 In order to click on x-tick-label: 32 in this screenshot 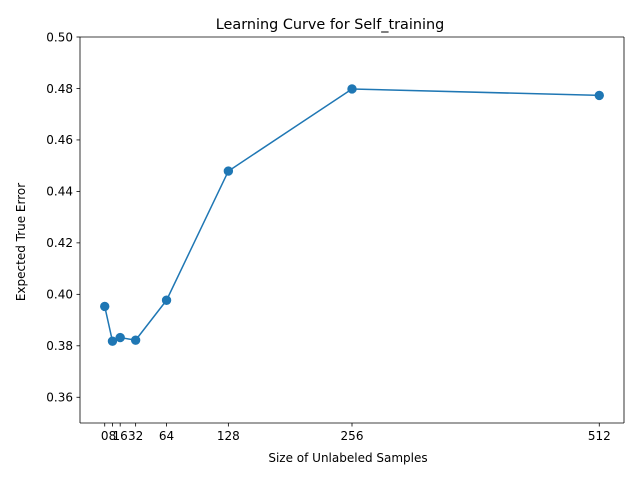, I will do `click(135, 436)`.